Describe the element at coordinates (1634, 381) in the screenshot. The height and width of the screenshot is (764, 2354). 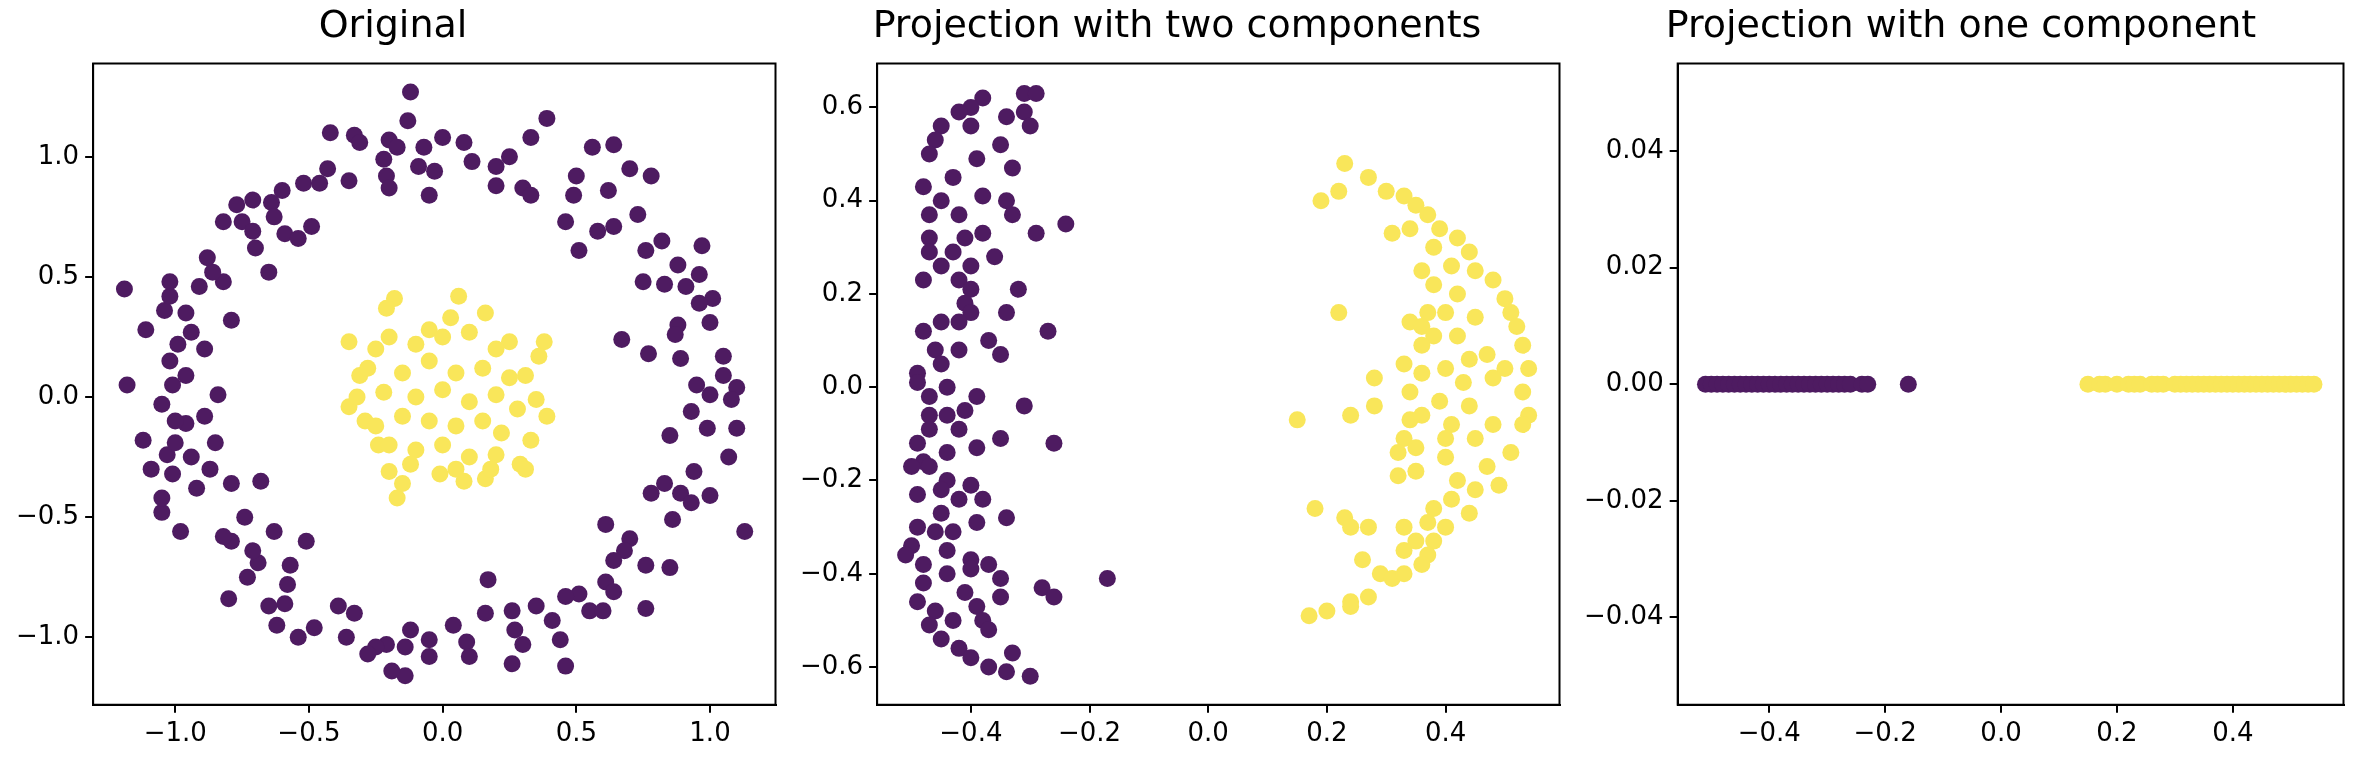
I see `y-tick-label: 0.00` at that location.